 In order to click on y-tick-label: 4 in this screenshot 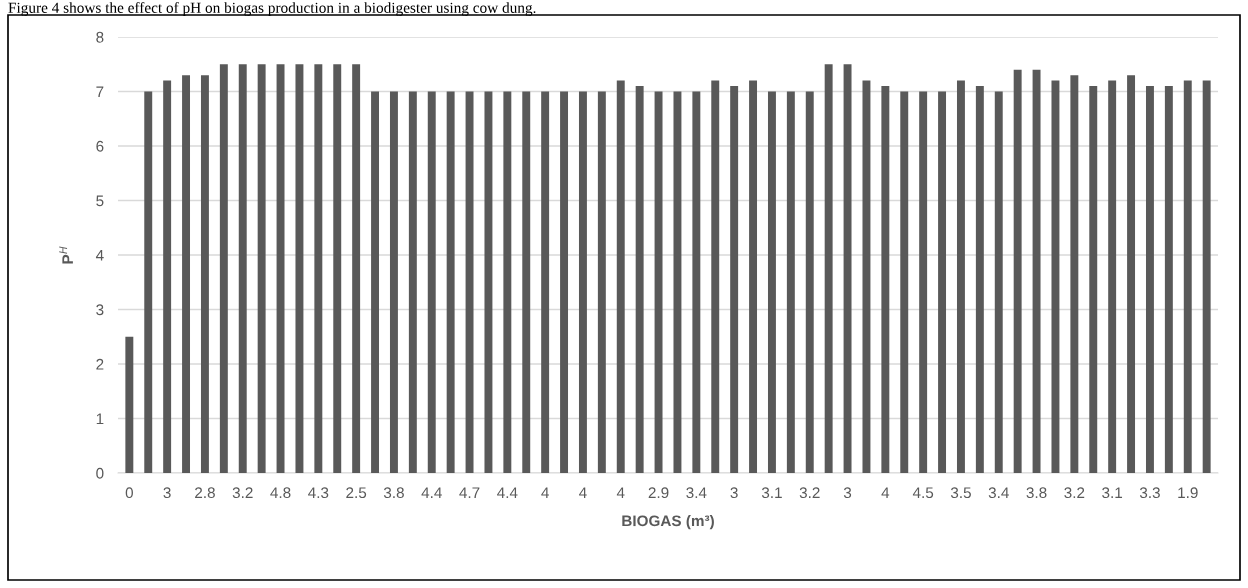, I will do `click(99, 255)`.